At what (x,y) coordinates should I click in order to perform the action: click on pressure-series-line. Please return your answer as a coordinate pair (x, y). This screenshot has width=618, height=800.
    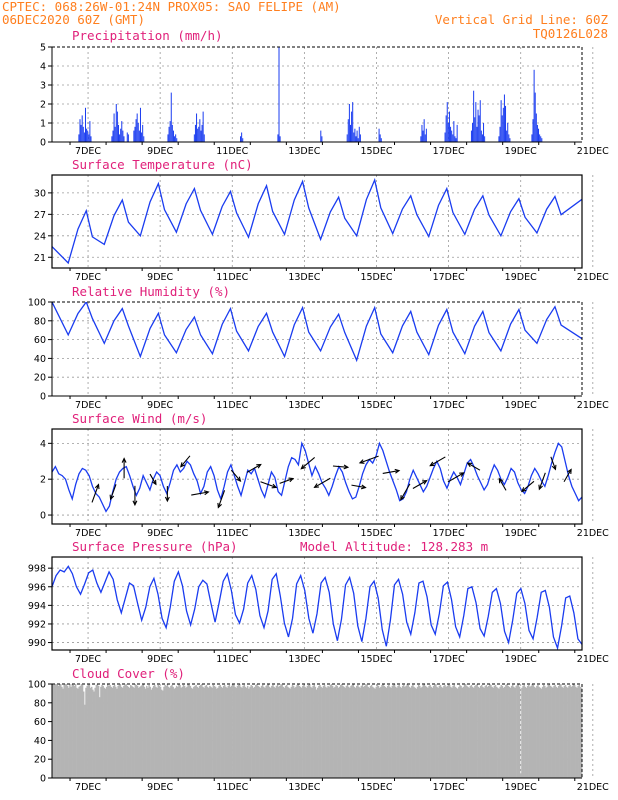
    Looking at the image, I should click on (317, 607).